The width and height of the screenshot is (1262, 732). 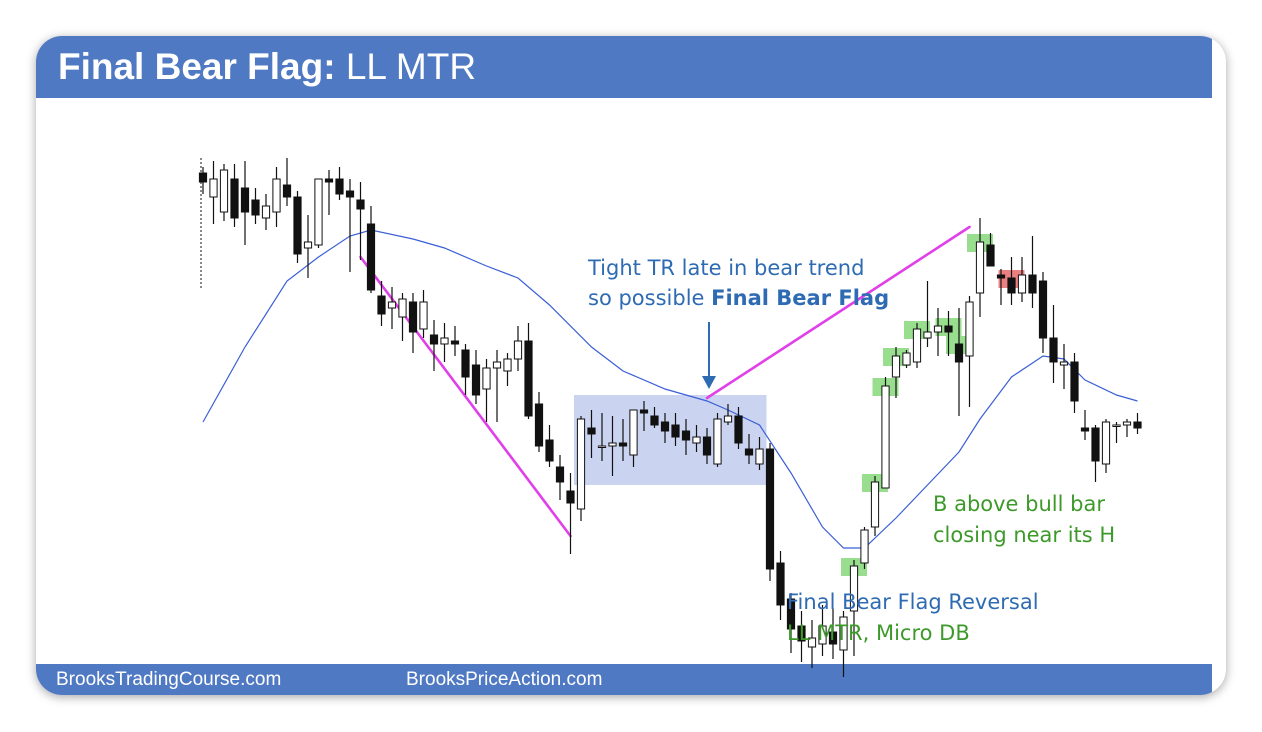 I want to click on footer-link-trading-course: BrooksTradingCourse.com, so click(x=169, y=679).